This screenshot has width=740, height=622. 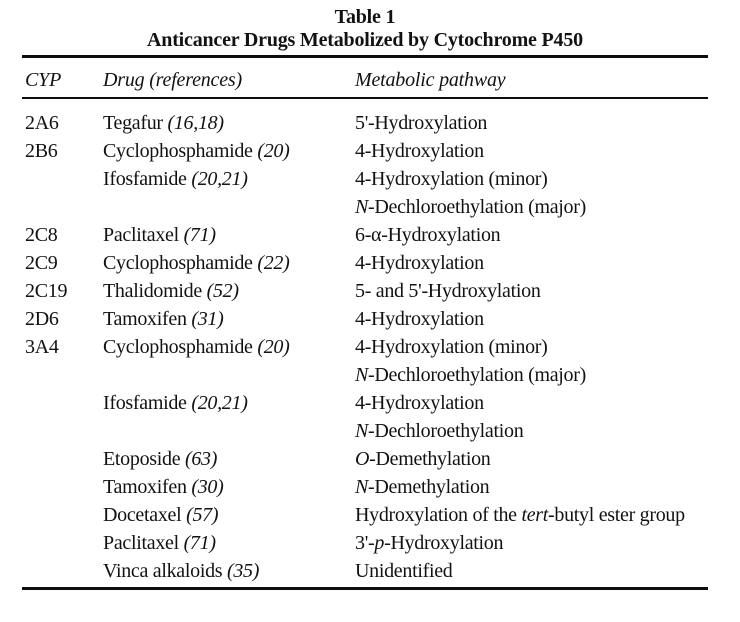 I want to click on table-row: 2C8 Paclitaxel (71) 6-α-Hydroxylation, so click(x=372, y=235).